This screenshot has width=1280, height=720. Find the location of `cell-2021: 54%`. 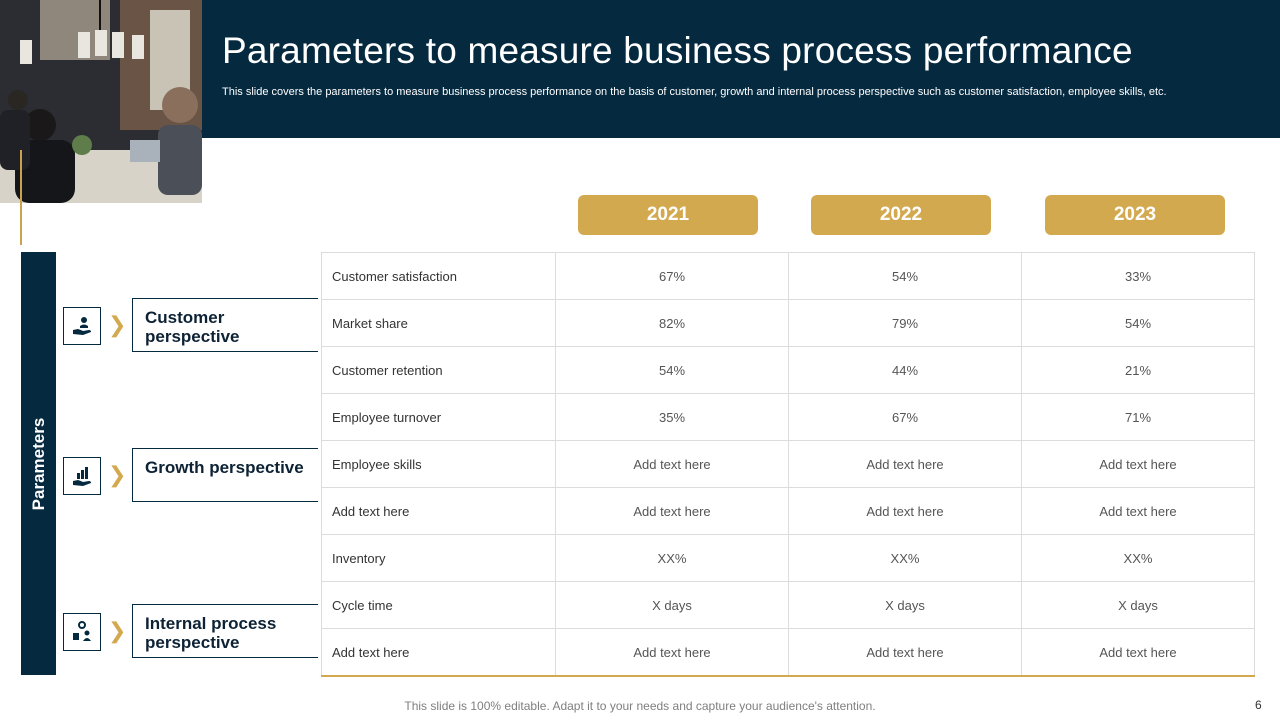

cell-2021: 54% is located at coordinates (672, 370).